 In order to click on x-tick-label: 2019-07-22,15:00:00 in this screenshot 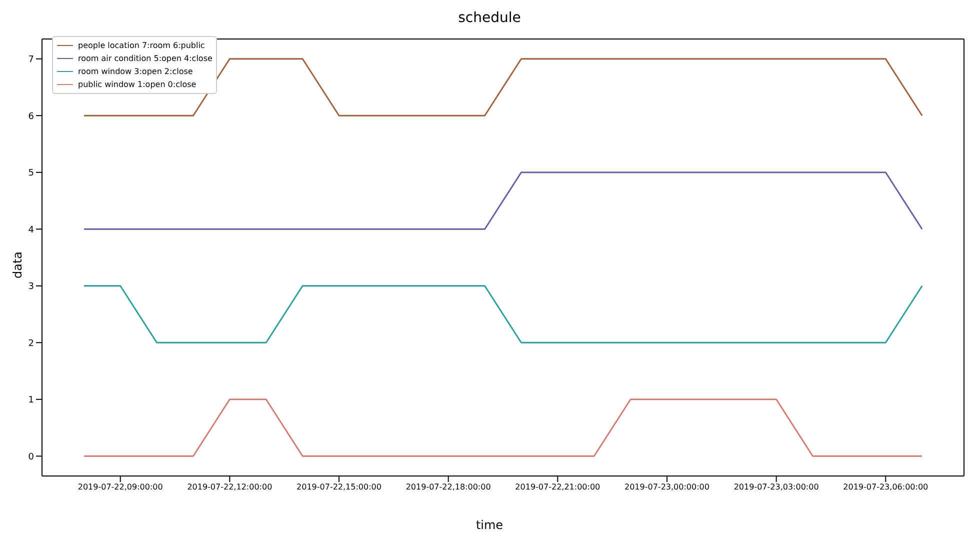, I will do `click(339, 487)`.